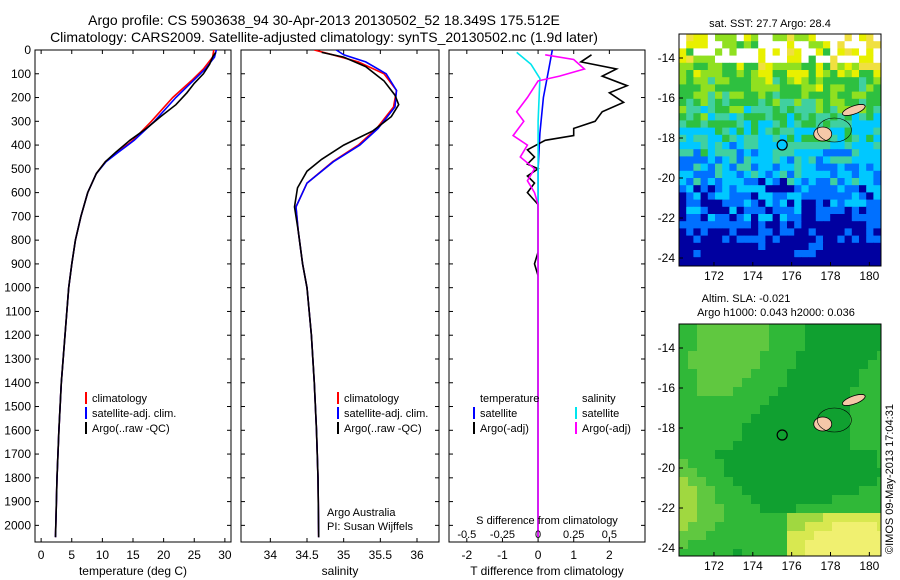 The width and height of the screenshot is (900, 580). I want to click on depth-tick-label: 100, so click(21, 74).